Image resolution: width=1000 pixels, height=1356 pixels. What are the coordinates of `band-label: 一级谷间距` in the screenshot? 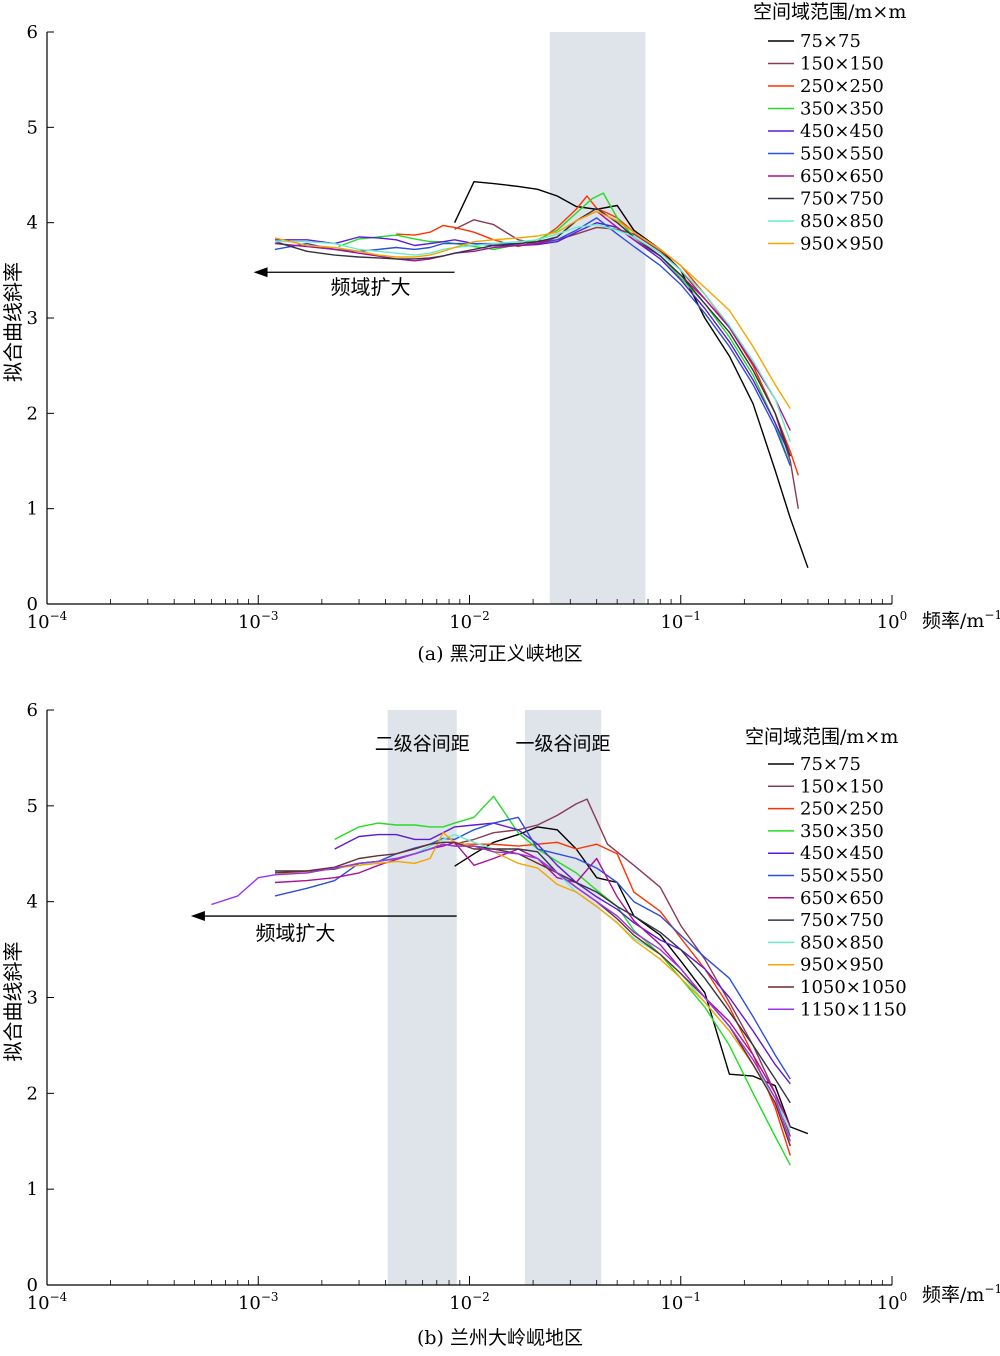 It's located at (563, 744).